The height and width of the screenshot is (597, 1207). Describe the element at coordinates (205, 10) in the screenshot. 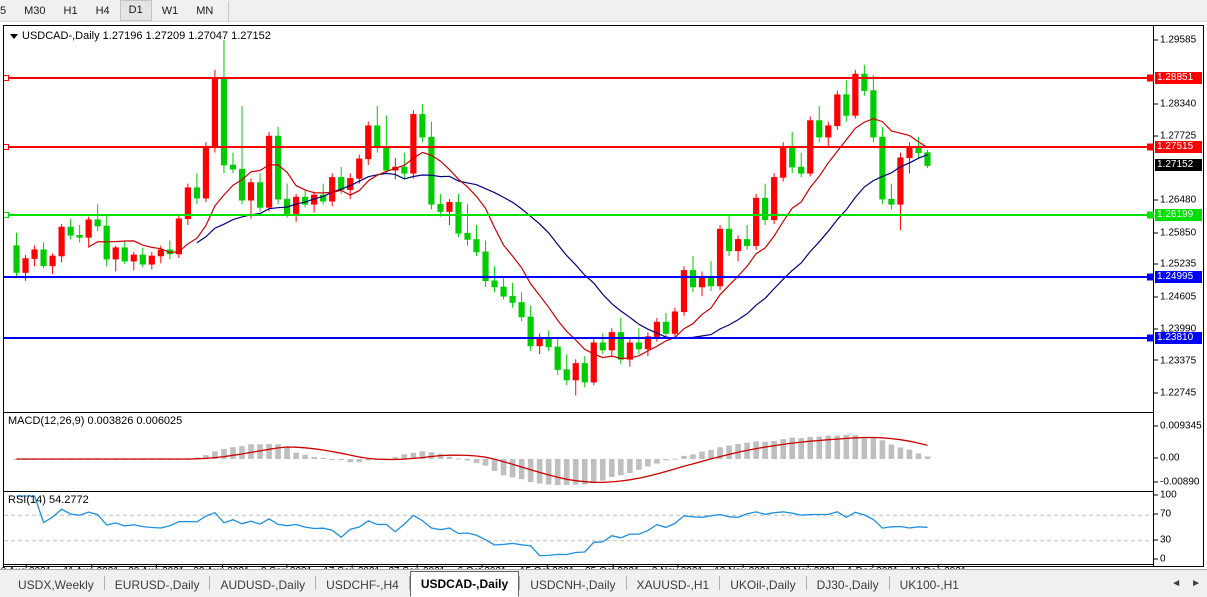

I see `timeframe-mn: MN` at that location.